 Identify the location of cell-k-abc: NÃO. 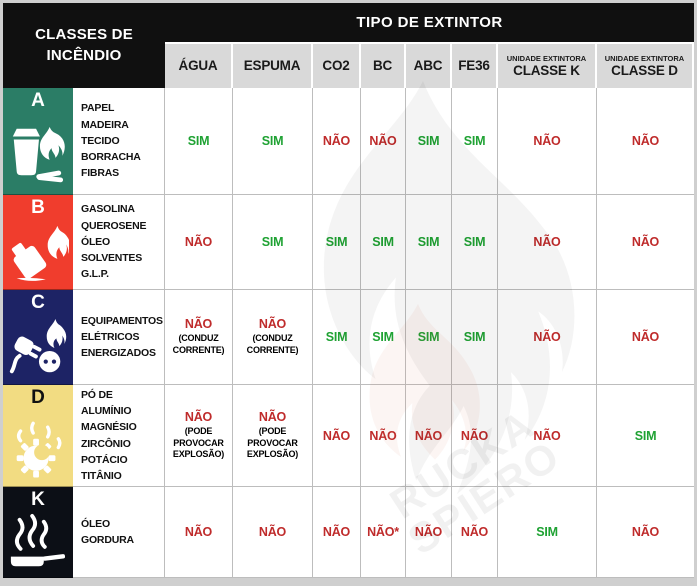
(429, 532).